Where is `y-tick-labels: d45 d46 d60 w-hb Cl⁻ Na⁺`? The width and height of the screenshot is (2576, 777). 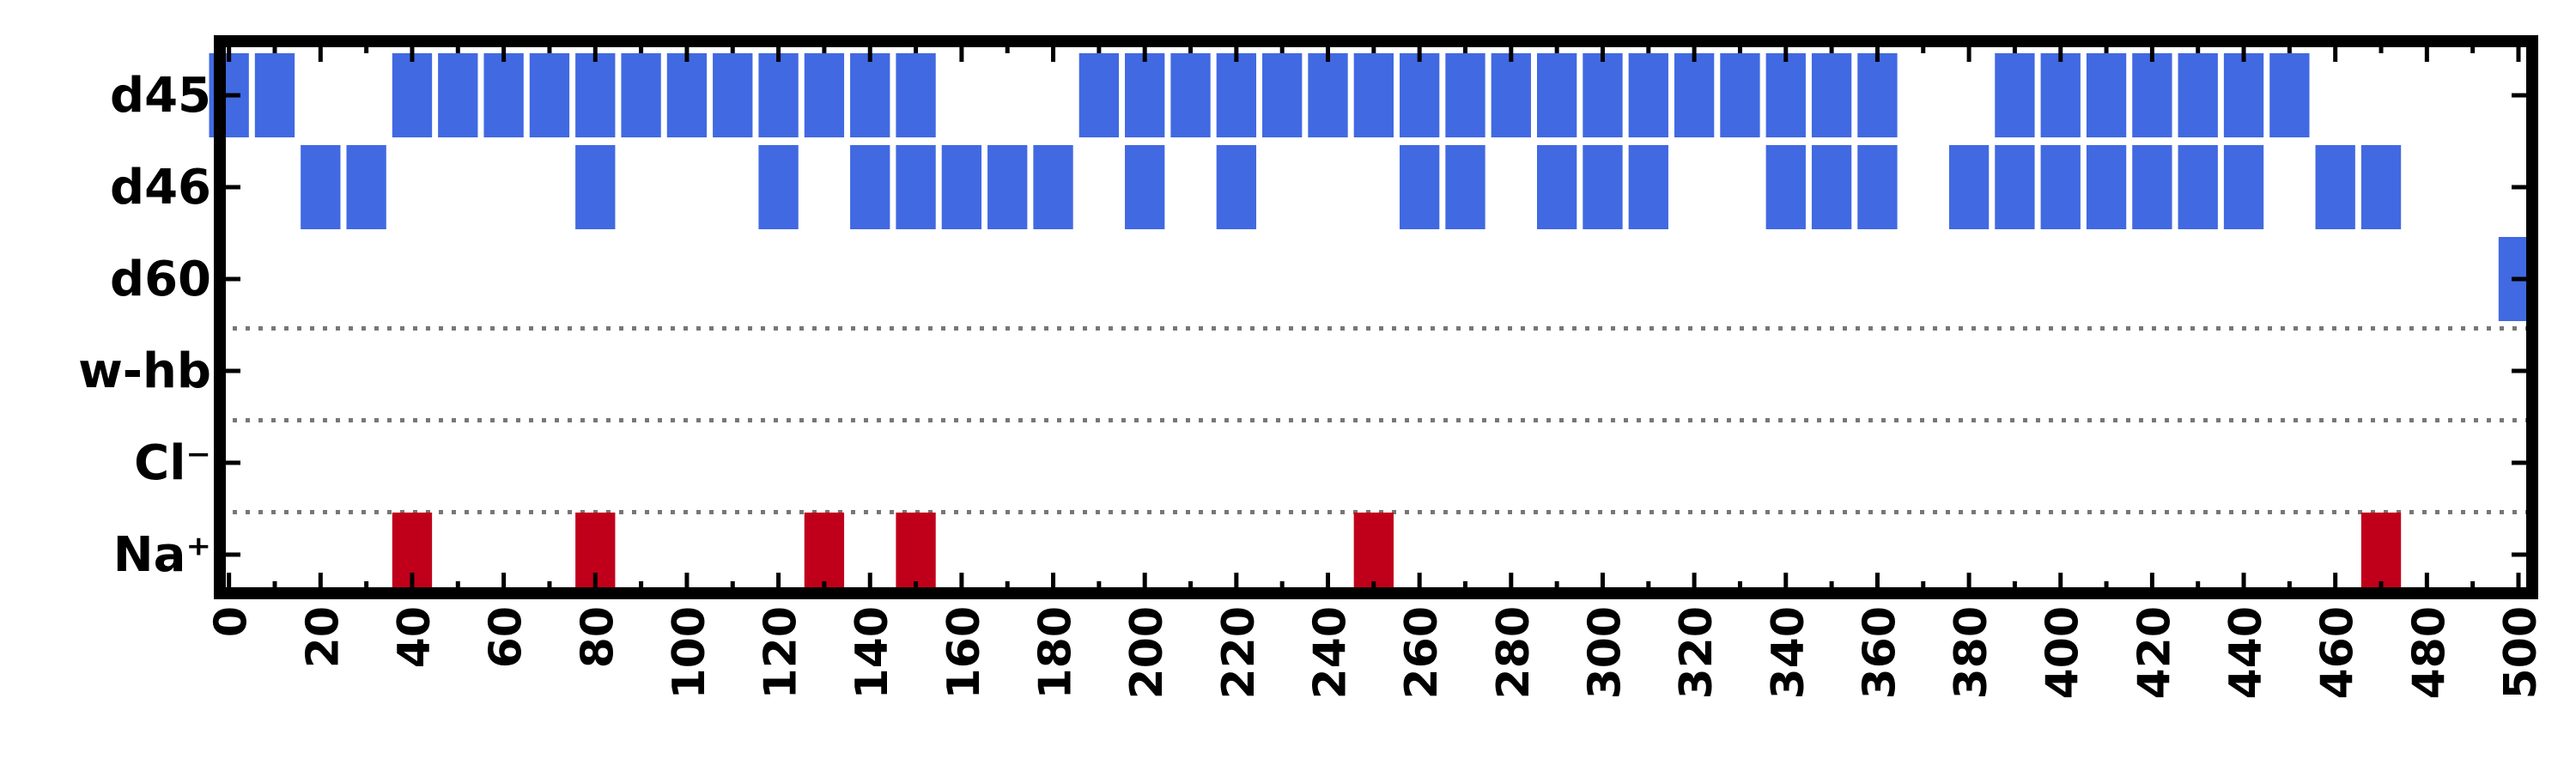 y-tick-labels: d45 d46 d60 w-hb Cl⁻ Na⁺ is located at coordinates (144, 325).